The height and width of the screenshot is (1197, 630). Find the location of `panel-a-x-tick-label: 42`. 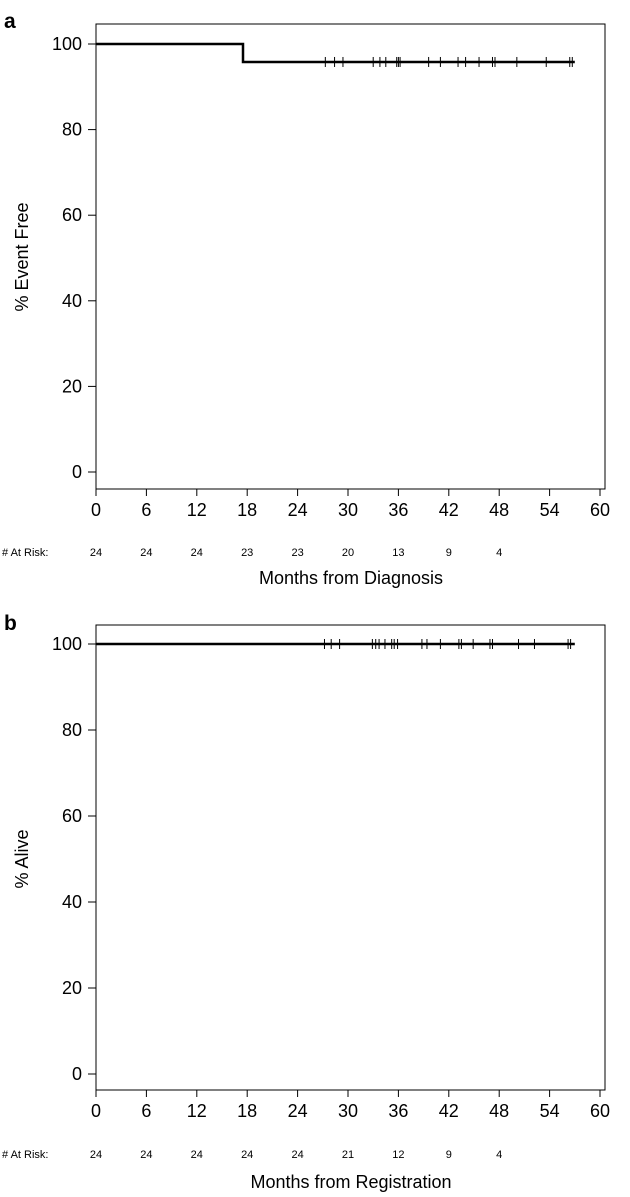

panel-a-x-tick-label: 42 is located at coordinates (449, 510).